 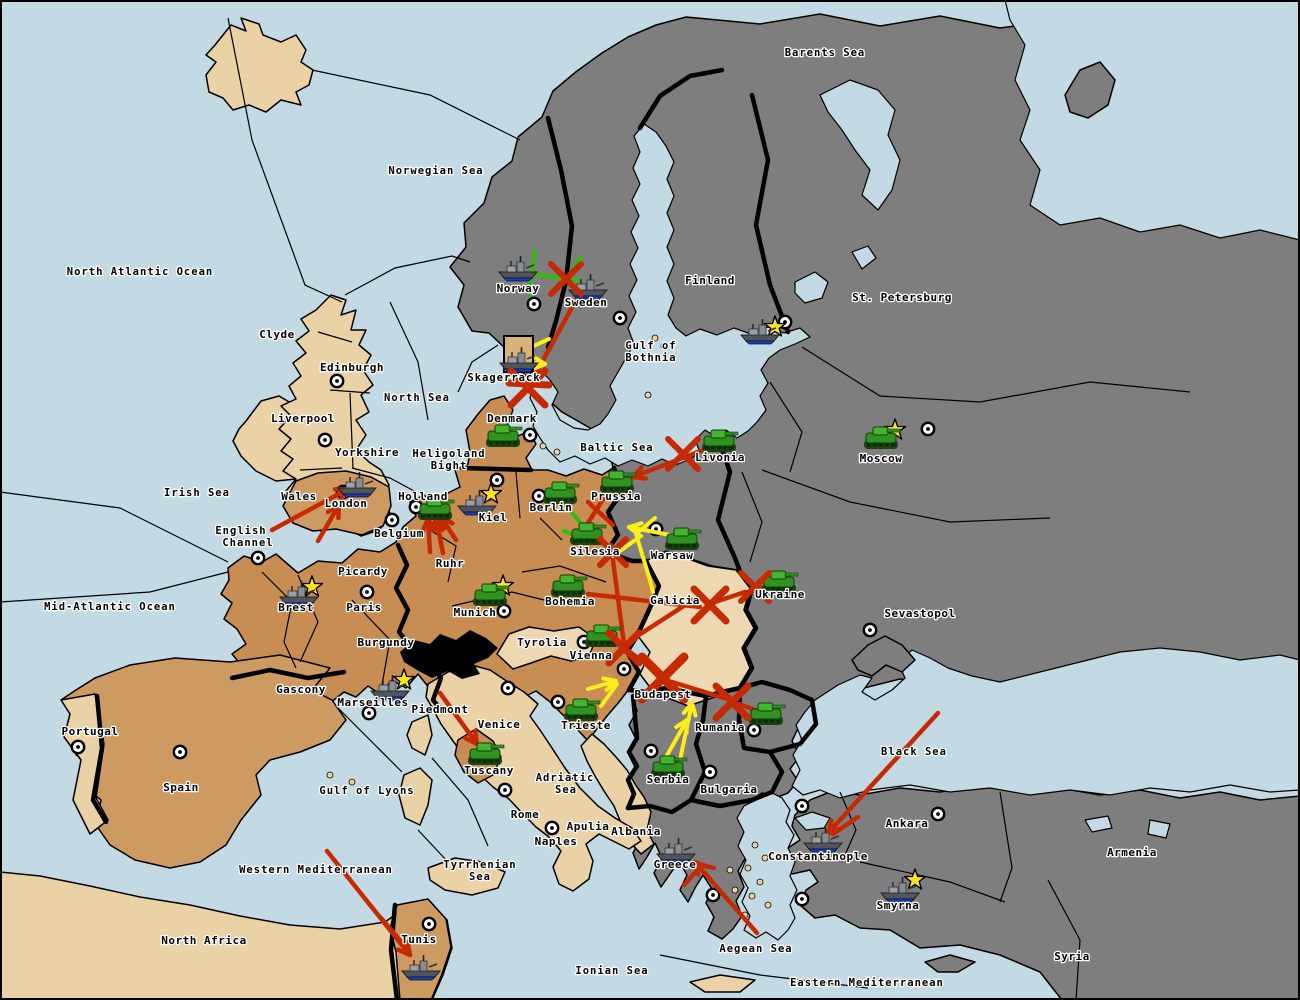 I want to click on region-black-sea, so click(x=1045, y=723).